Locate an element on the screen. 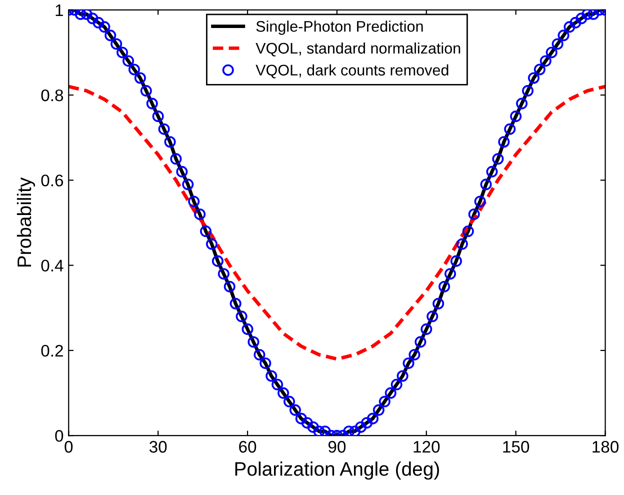 This screenshot has height=495, width=624. legend-label: VQOL, standard normalization is located at coordinates (358, 49).